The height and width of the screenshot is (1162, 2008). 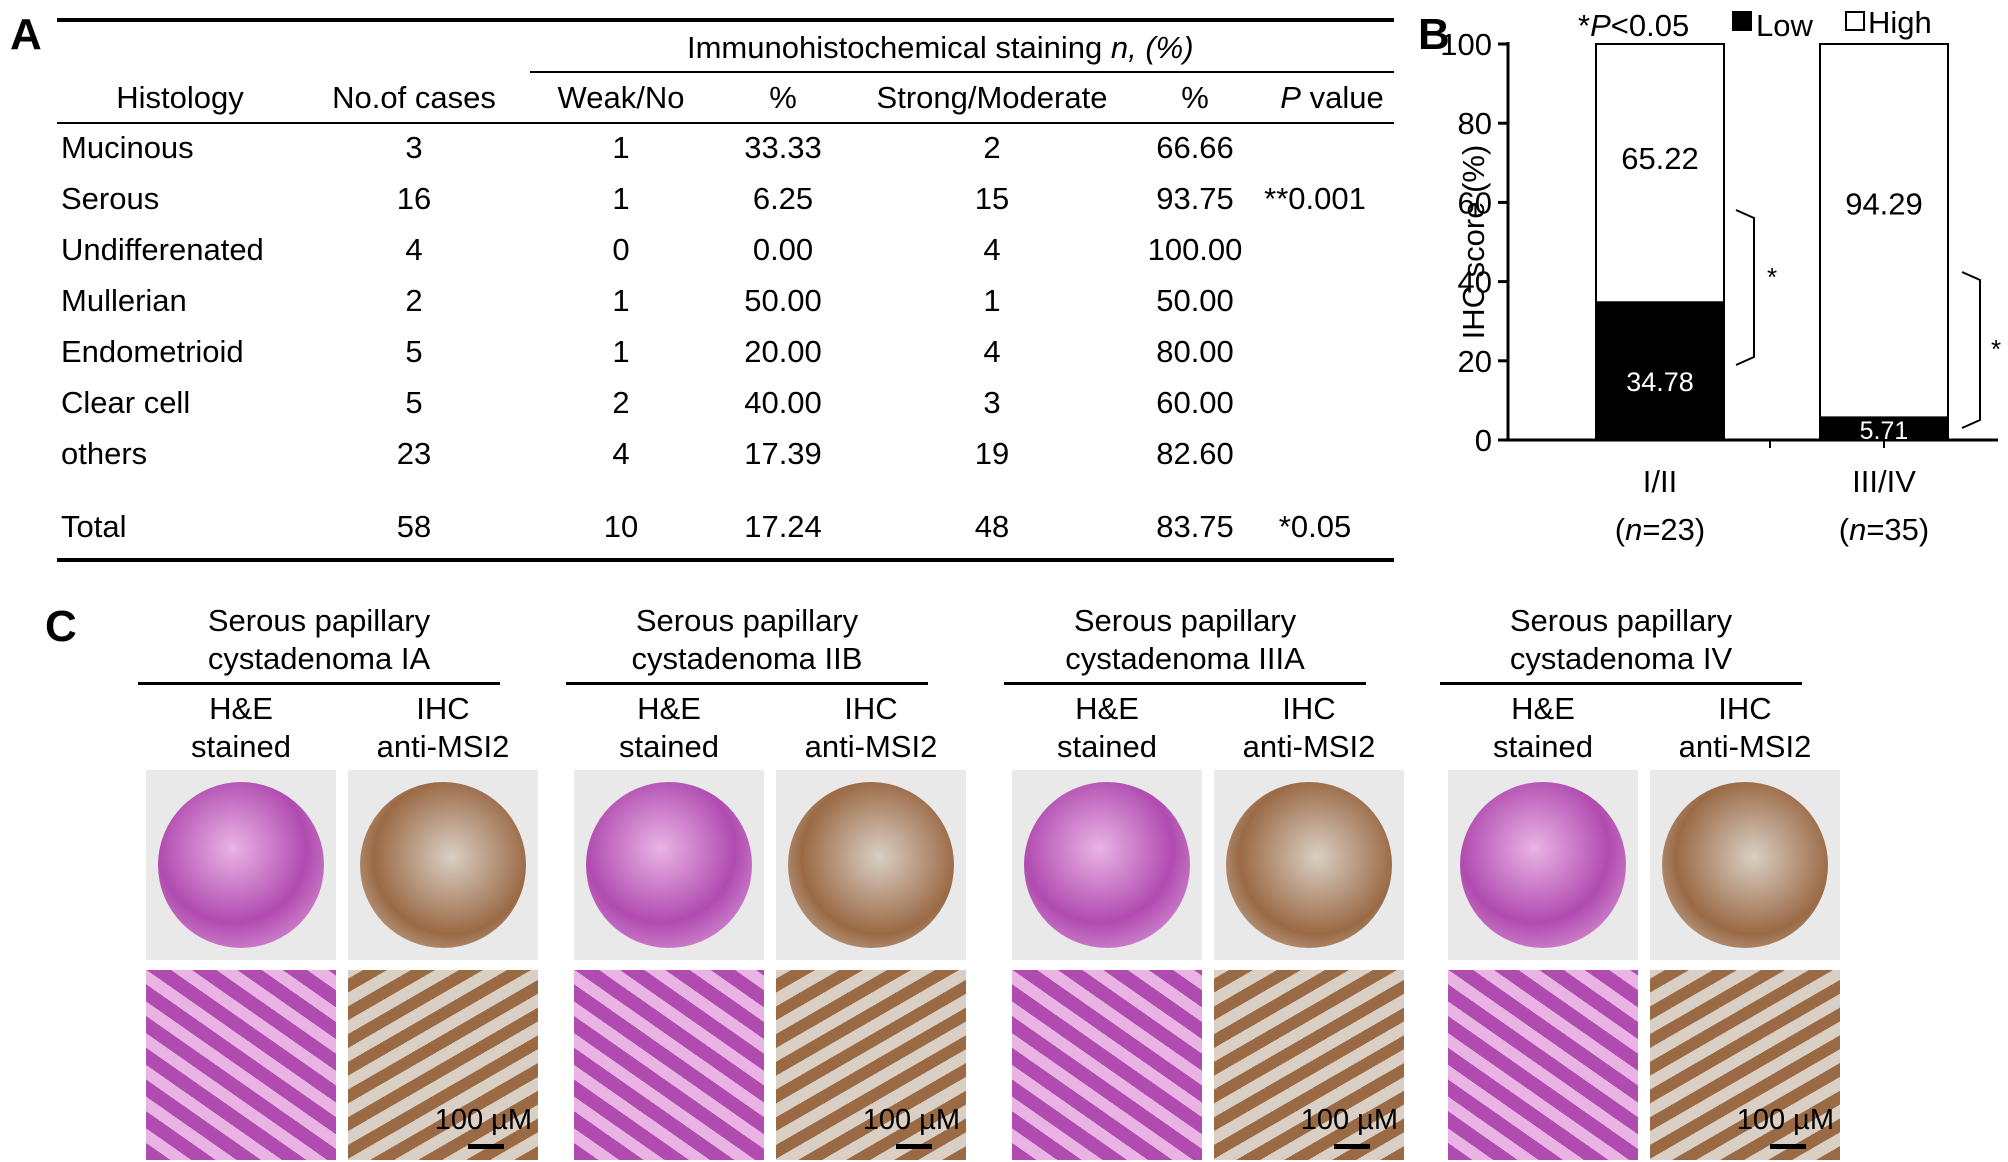 What do you see at coordinates (1195, 147) in the screenshot?
I see `cell-strong-pct: 66.66` at bounding box center [1195, 147].